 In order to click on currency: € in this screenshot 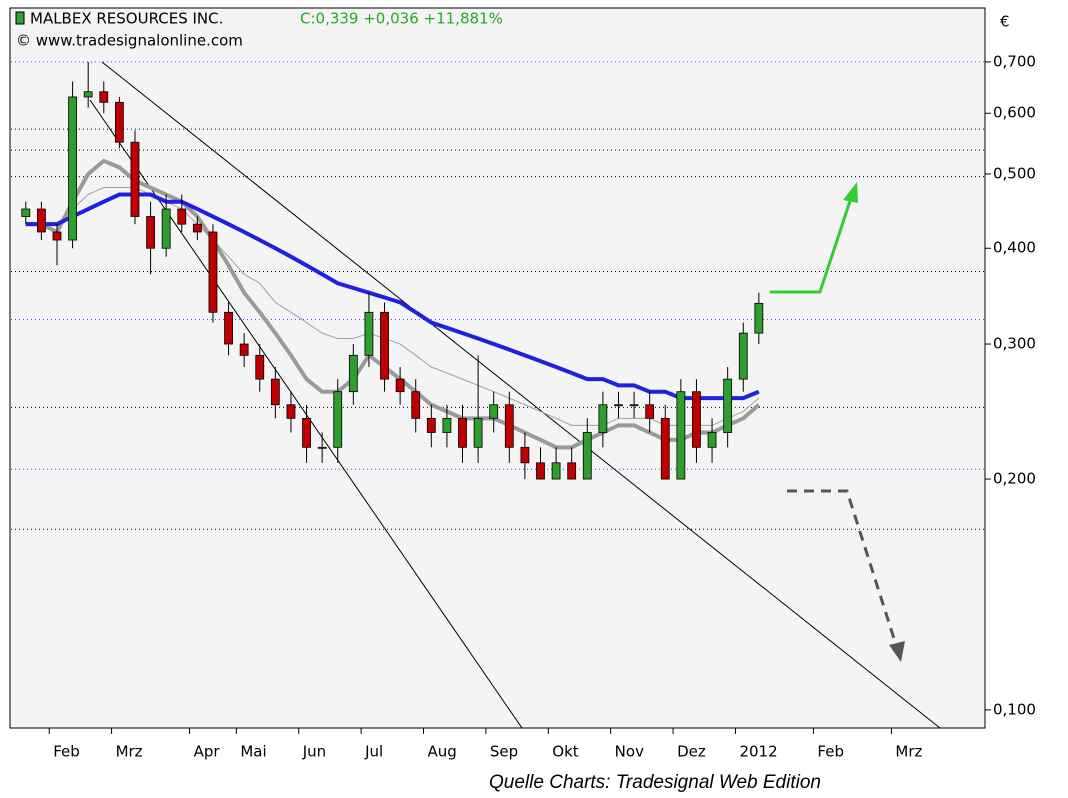, I will do `click(1005, 22)`.